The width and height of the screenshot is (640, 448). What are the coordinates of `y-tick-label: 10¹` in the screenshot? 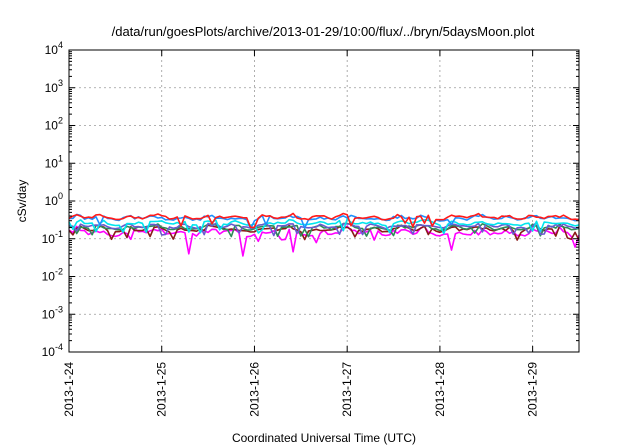 It's located at (54, 161).